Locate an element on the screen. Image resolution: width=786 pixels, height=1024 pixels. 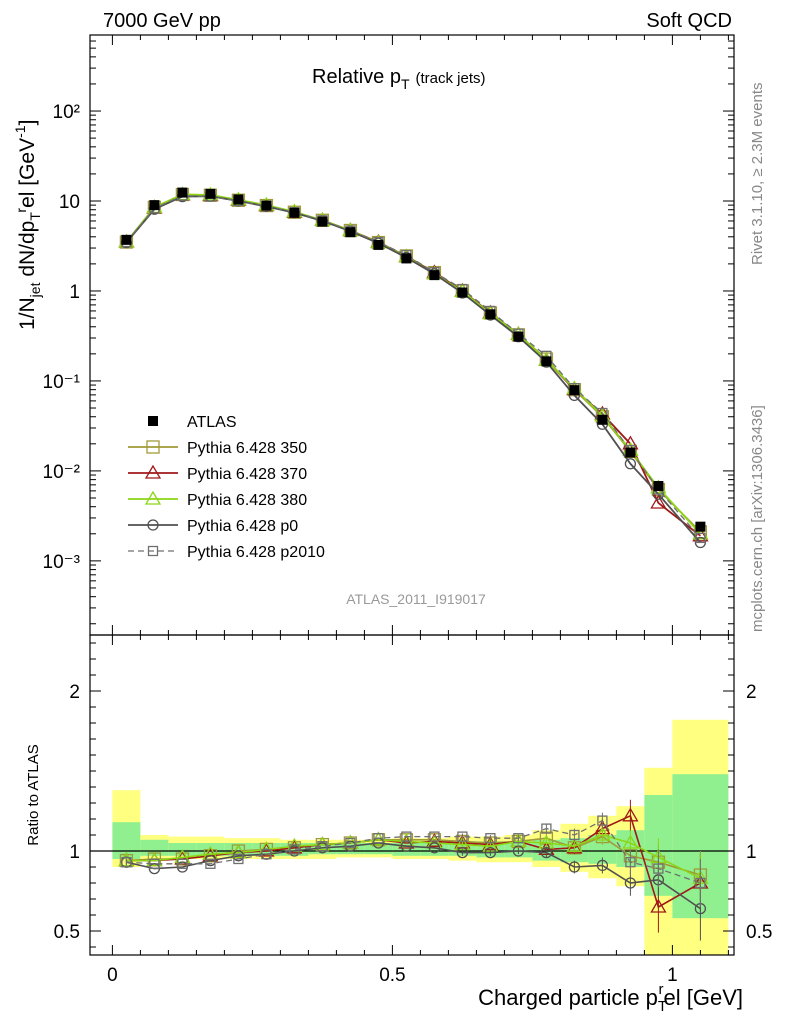
plot-title-sub: T is located at coordinates (405, 84).